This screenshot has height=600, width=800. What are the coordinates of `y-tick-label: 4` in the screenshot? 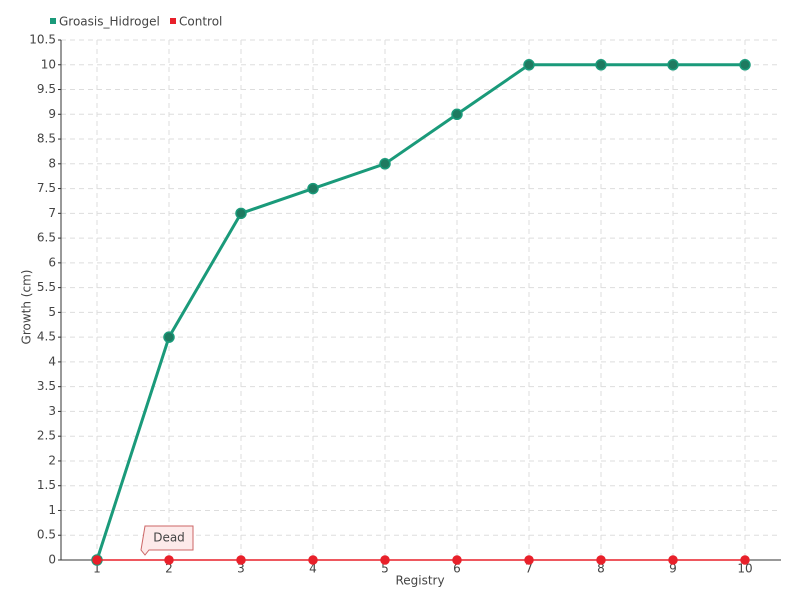 It's located at (52, 361).